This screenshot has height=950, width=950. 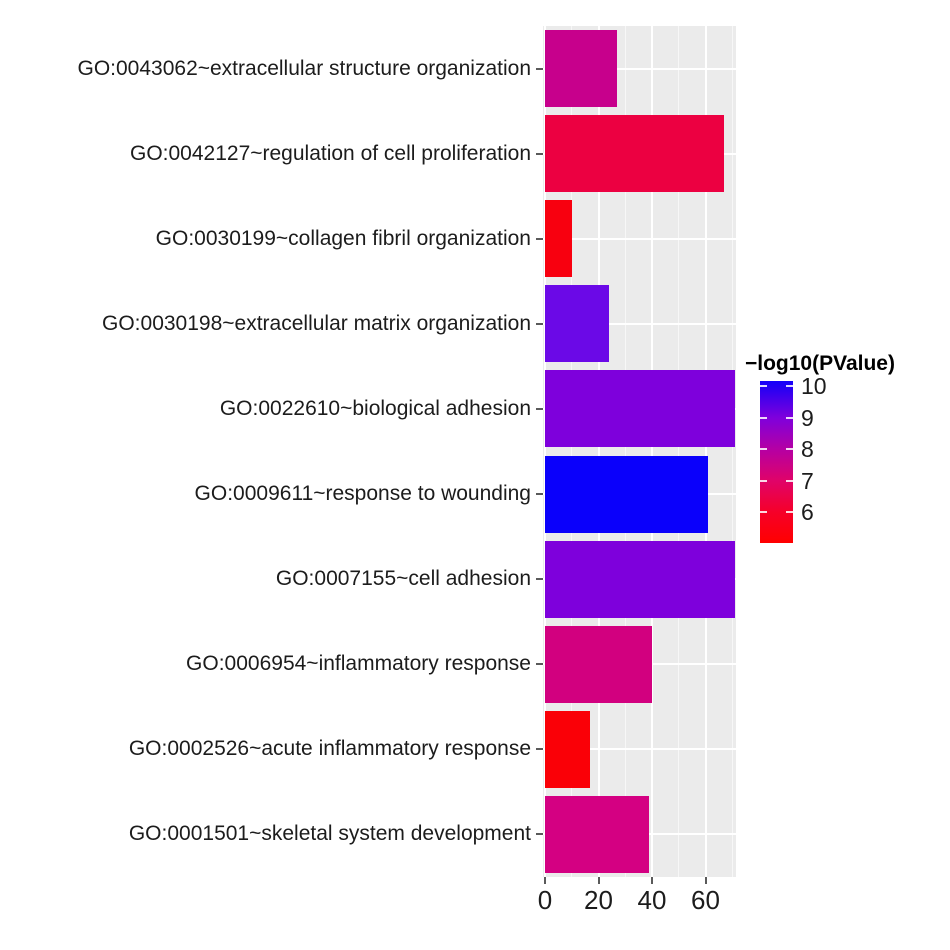 I want to click on y-axis-label: GO:0030199~collagen fibril organization, so click(x=343, y=238).